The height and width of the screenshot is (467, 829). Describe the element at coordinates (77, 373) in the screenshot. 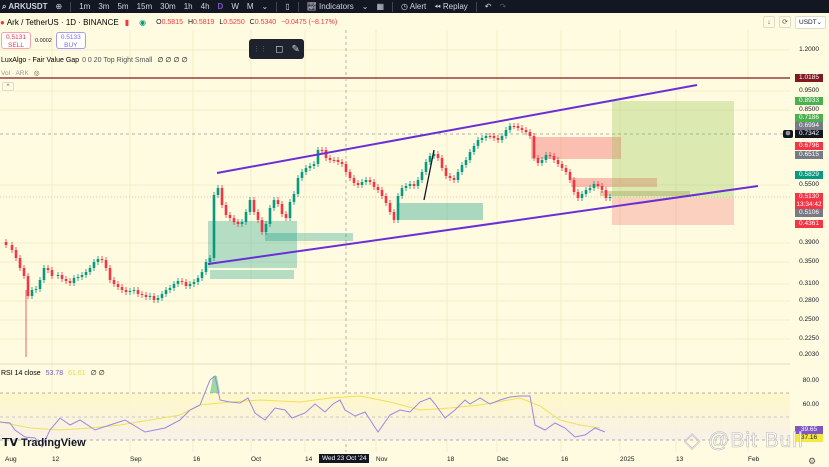

I see `rsi-ma-value: 61.61` at that location.